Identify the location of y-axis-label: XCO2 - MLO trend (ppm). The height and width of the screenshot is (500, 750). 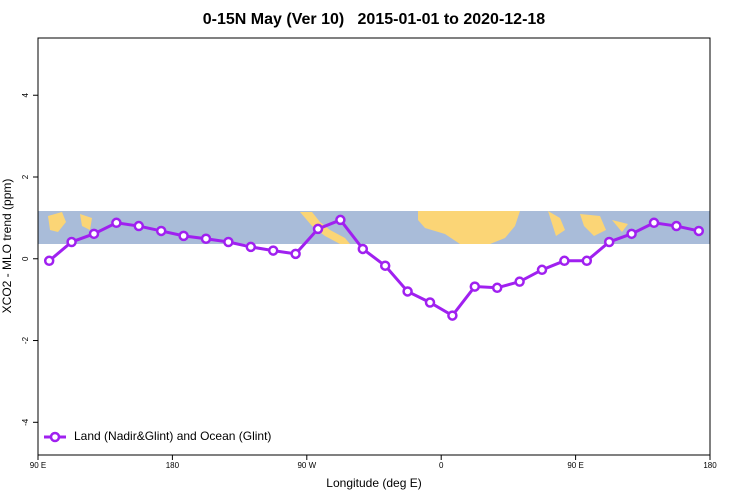
(7, 246).